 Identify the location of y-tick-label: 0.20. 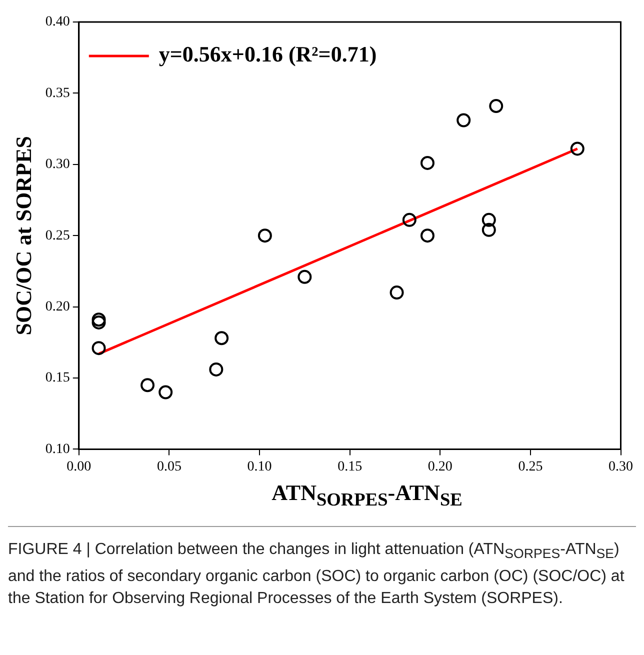
(57, 306).